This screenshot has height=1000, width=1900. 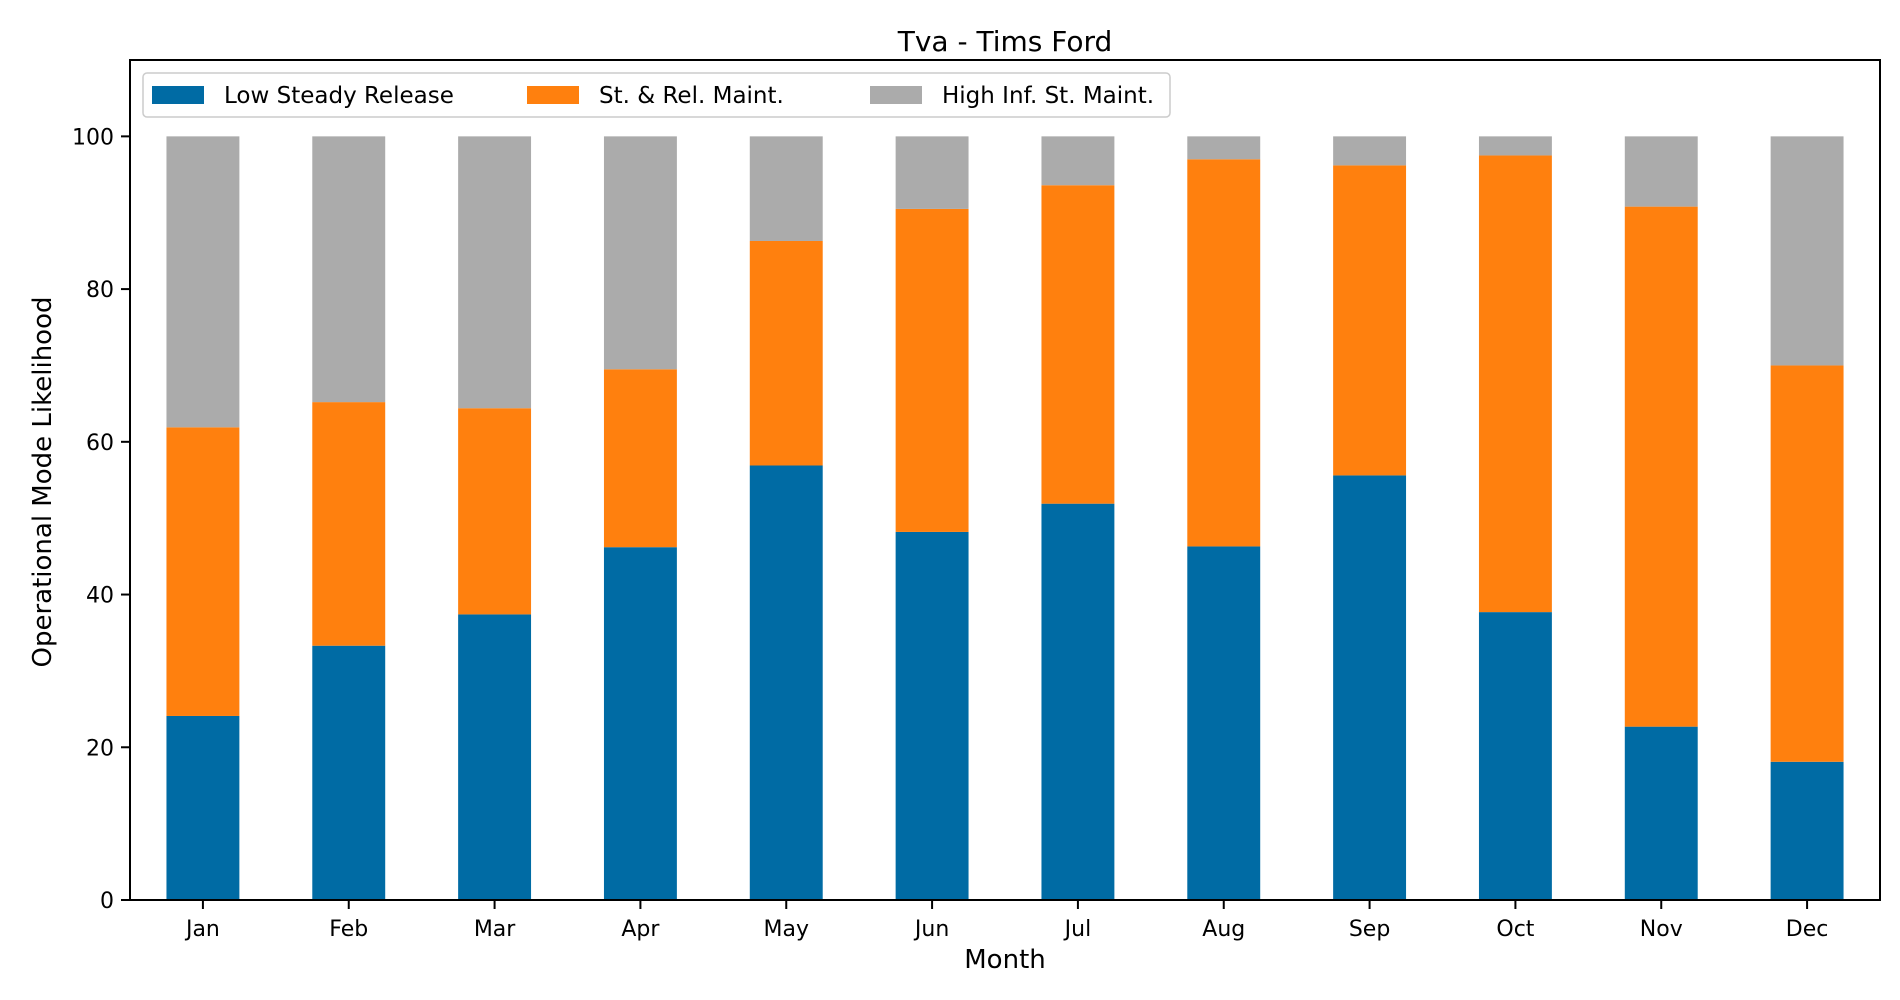 What do you see at coordinates (786, 929) in the screenshot?
I see `x-tick-label-may: May` at bounding box center [786, 929].